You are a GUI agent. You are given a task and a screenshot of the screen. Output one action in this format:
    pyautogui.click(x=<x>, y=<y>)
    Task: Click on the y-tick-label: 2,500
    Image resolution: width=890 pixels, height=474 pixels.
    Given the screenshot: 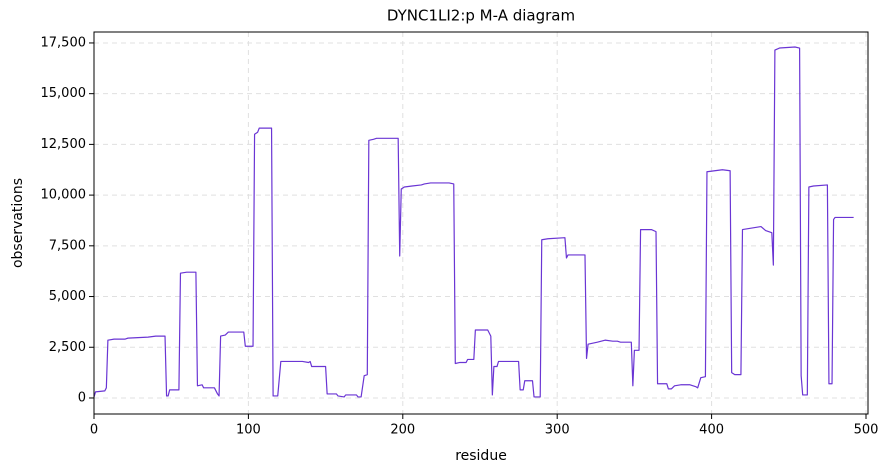 What is the action you would take?
    pyautogui.click(x=67, y=347)
    